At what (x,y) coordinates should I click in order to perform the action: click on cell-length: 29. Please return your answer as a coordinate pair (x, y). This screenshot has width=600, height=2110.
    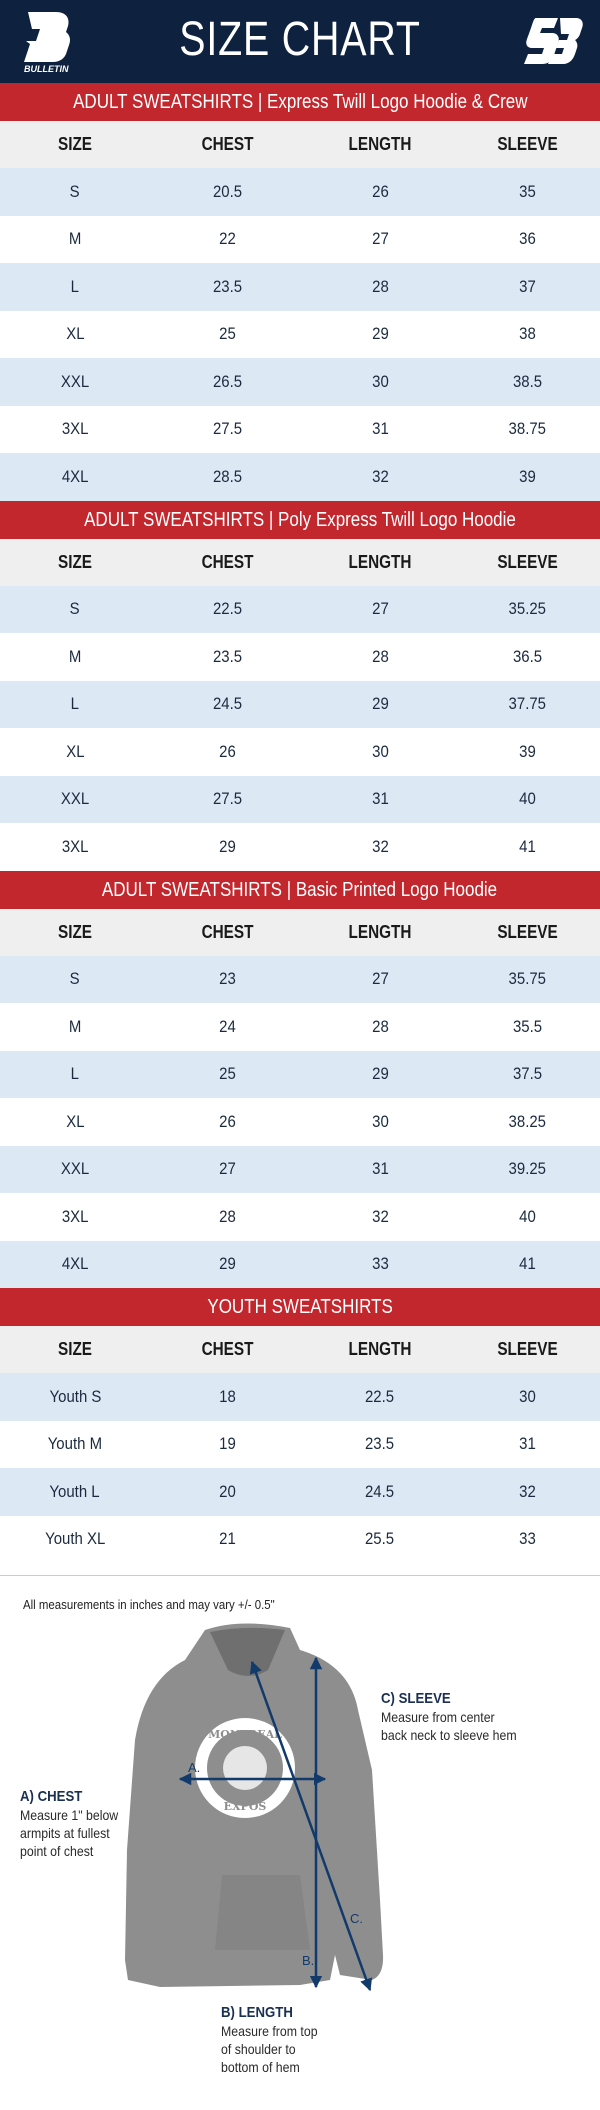
    Looking at the image, I should click on (380, 334).